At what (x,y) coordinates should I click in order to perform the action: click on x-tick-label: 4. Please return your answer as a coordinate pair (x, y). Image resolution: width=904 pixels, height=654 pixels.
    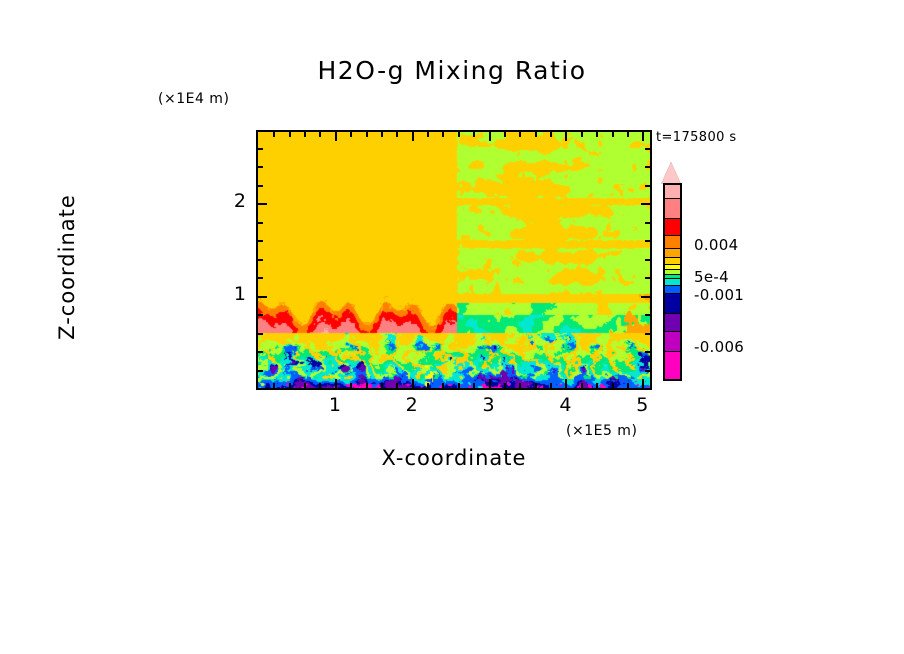
    Looking at the image, I should click on (565, 405).